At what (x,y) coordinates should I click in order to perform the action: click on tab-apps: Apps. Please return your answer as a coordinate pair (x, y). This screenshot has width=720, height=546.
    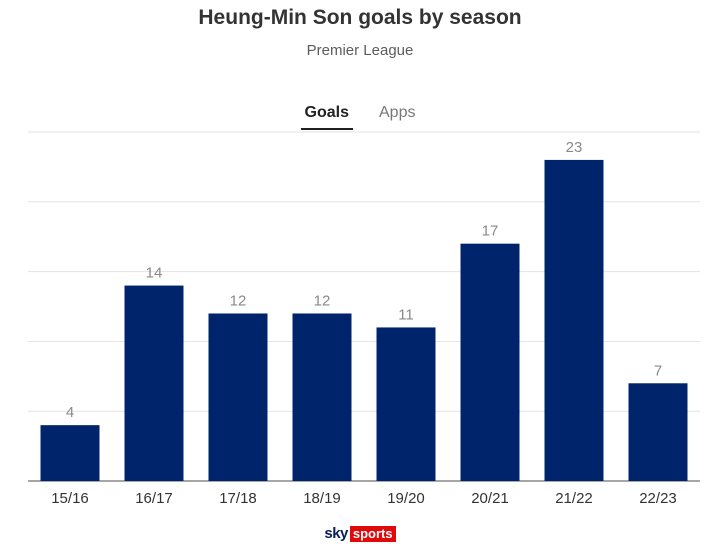
    Looking at the image, I should click on (397, 112).